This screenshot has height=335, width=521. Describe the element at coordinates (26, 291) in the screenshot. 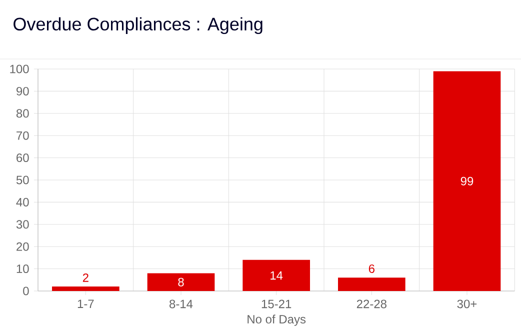

I see `y-tick-label: 0` at that location.